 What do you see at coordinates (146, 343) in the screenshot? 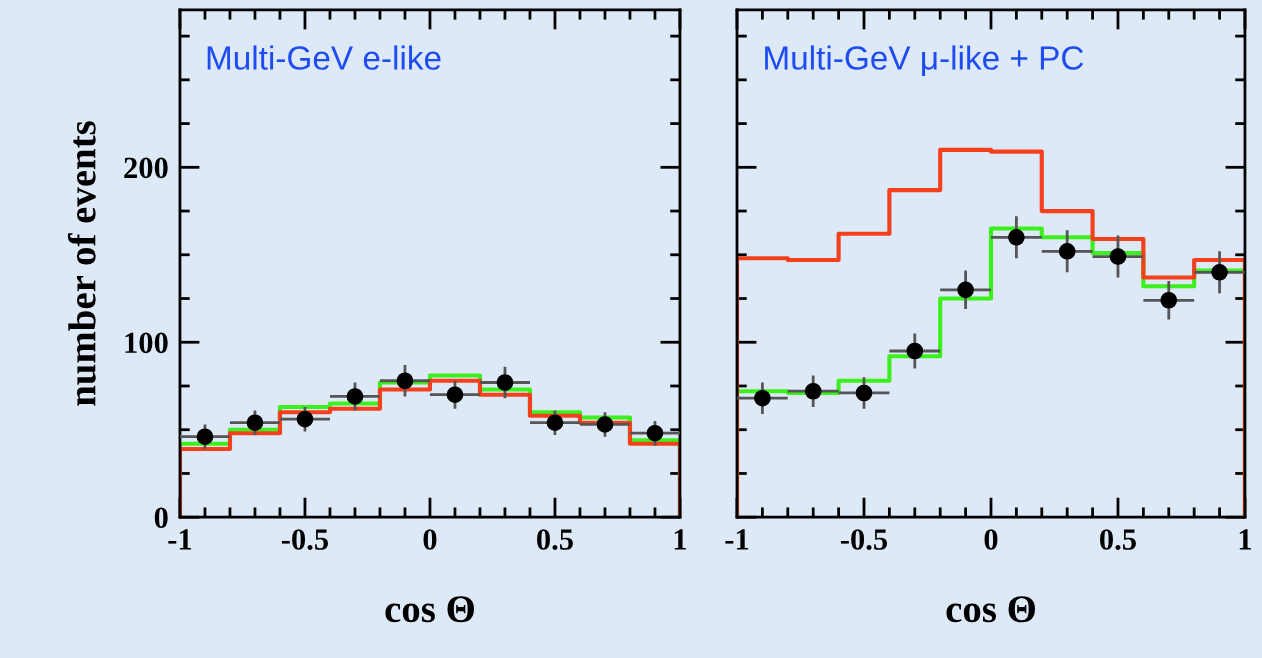
I see `y-tick-label: 100` at bounding box center [146, 343].